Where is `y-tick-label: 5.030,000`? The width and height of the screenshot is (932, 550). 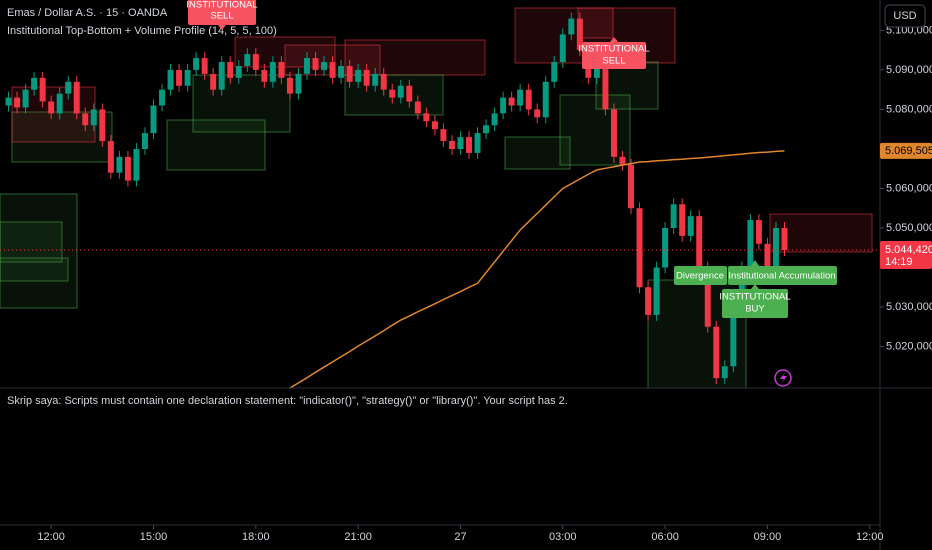 y-tick-label: 5.030,000 is located at coordinates (909, 307).